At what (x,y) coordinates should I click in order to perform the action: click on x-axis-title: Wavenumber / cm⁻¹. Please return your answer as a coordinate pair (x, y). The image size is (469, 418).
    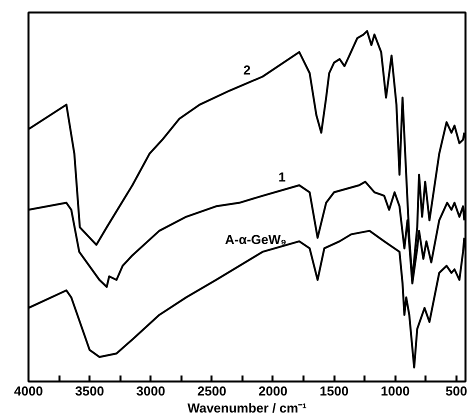
    Looking at the image, I should click on (247, 408).